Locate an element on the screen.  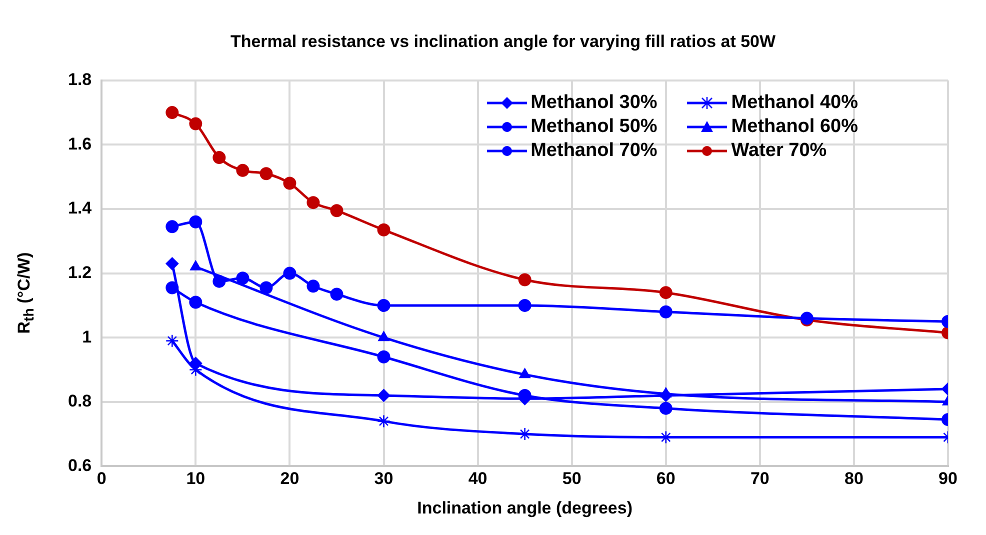
x-tick-label: 60 is located at coordinates (666, 478).